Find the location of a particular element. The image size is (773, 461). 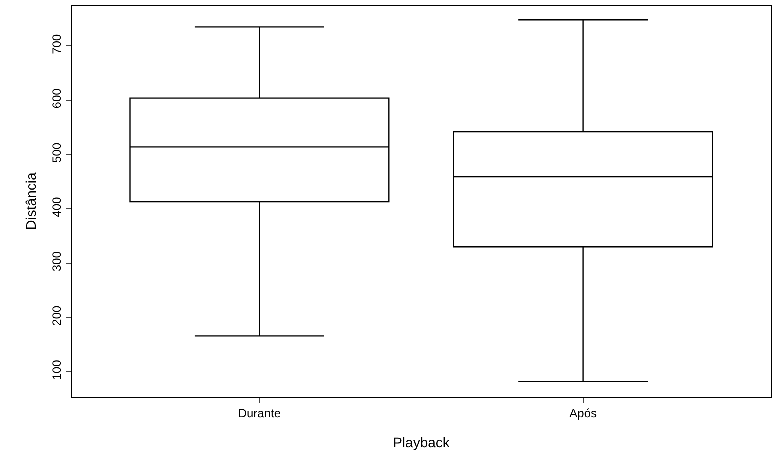

y-tick-label: 100 is located at coordinates (57, 370).